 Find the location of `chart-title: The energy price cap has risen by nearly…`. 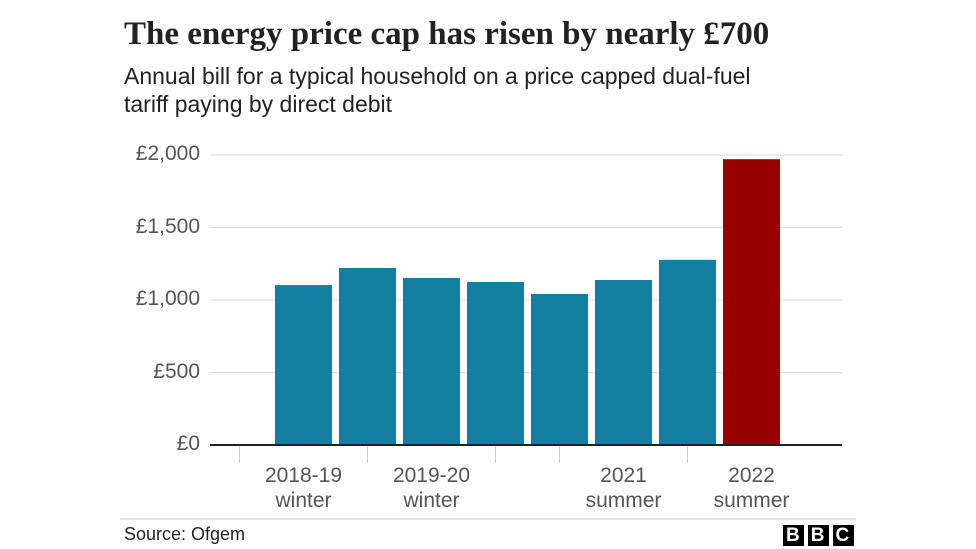

chart-title: The energy price cap has risen by nearly… is located at coordinates (447, 34).